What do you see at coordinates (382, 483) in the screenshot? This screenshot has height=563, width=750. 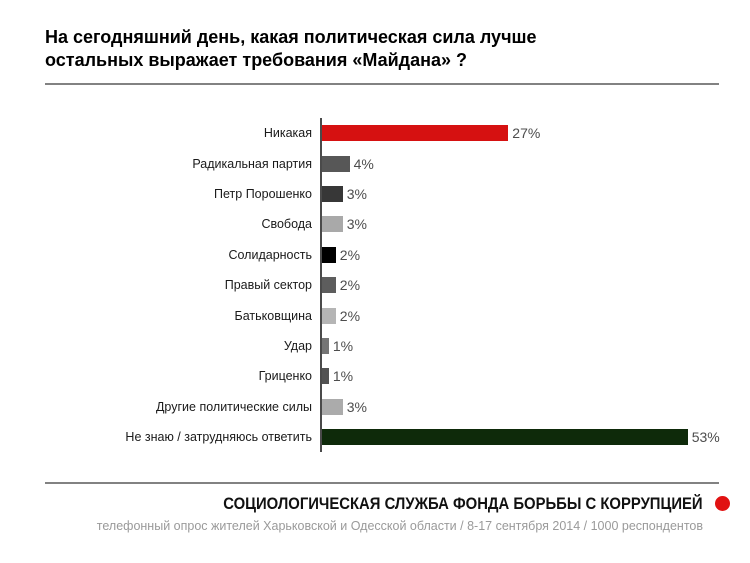 I see `footer-divider` at bounding box center [382, 483].